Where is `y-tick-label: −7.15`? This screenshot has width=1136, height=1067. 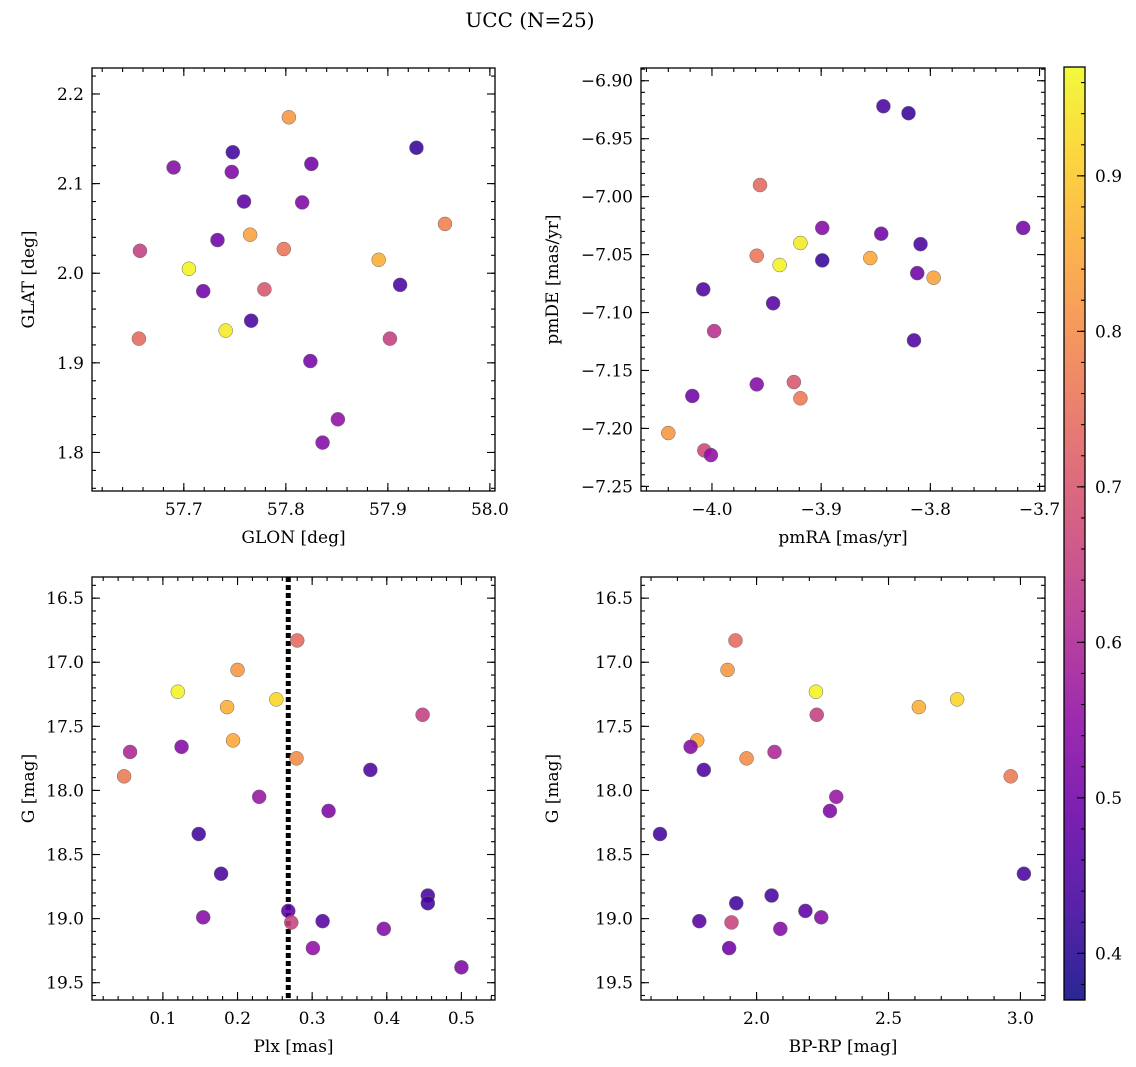 y-tick-label: −7.15 is located at coordinates (607, 371).